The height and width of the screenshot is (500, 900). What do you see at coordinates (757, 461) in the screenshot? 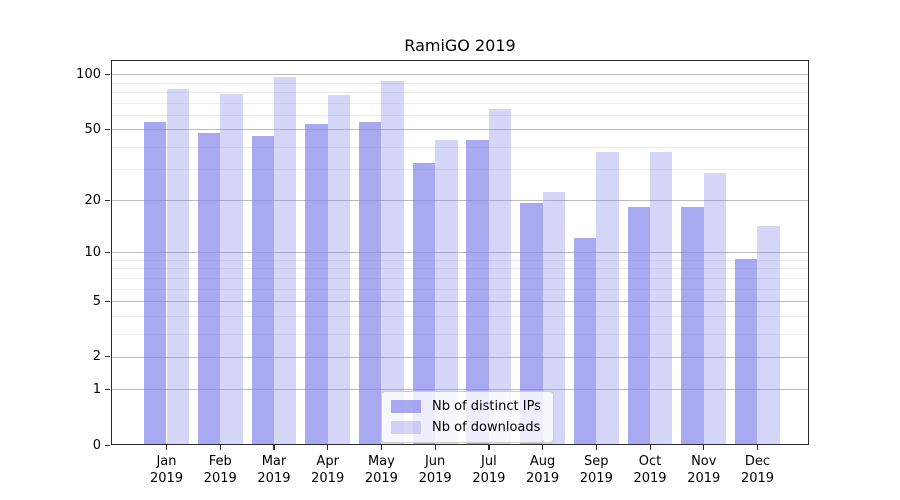
I see `x-tick-label-month: Dec` at bounding box center [757, 461].